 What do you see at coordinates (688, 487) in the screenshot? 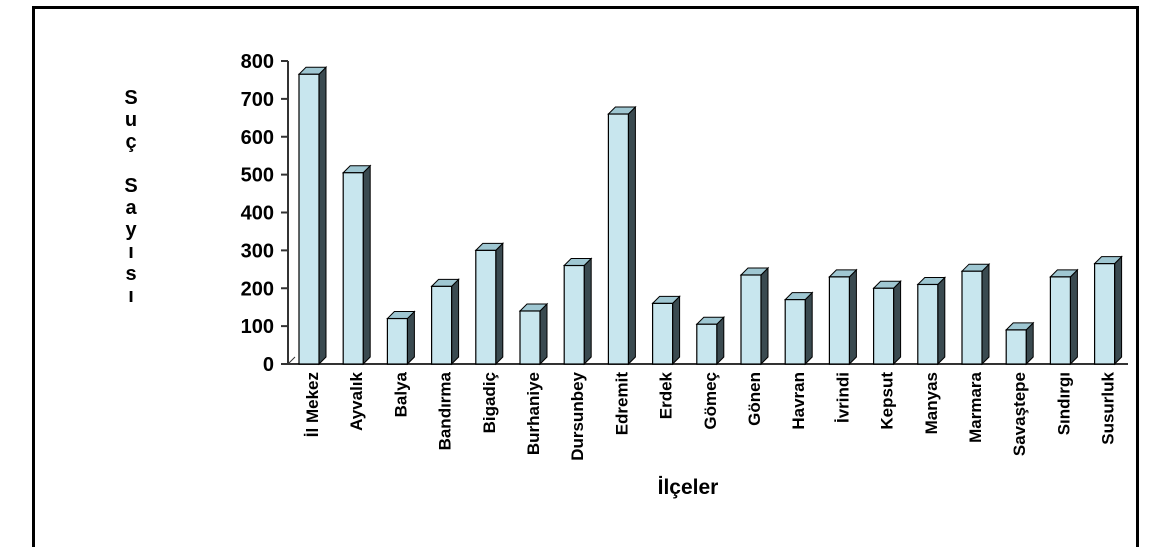
I see `x-axis-title: İlçeler` at bounding box center [688, 487].